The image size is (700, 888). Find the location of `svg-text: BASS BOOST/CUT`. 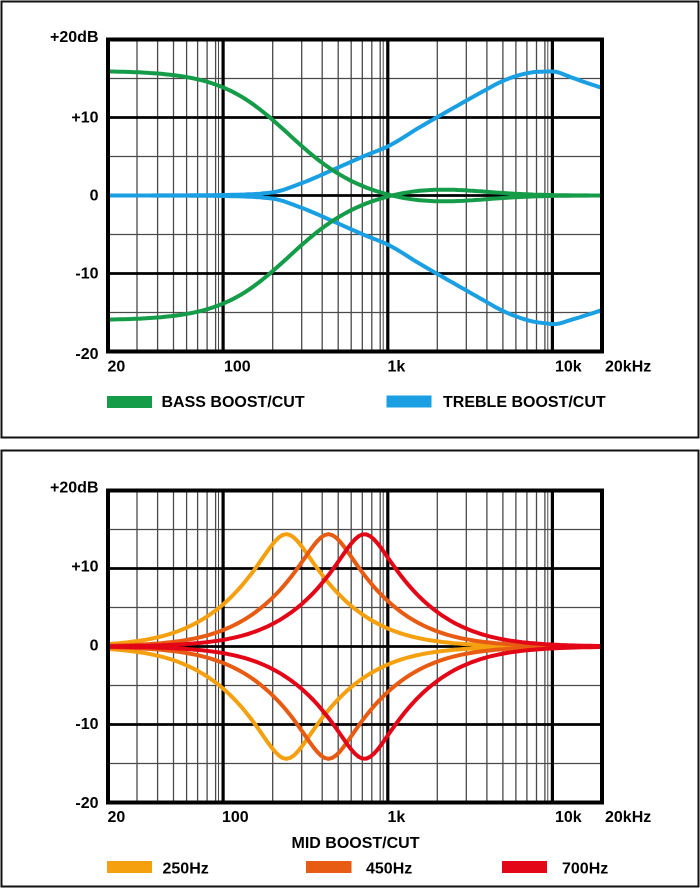

svg-text: BASS BOOST/CUT is located at coordinates (233, 402).